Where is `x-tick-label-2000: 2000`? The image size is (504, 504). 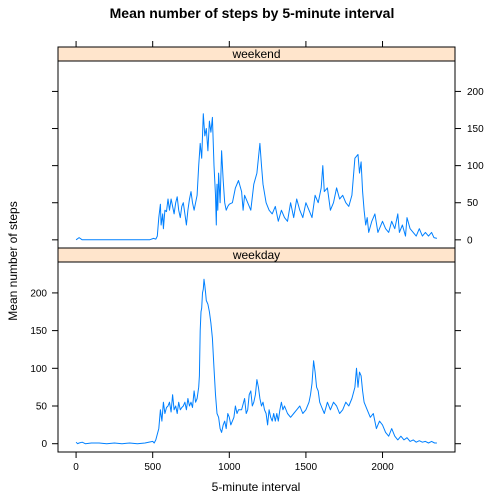 x-tick-label-2000: 2000 is located at coordinates (382, 467).